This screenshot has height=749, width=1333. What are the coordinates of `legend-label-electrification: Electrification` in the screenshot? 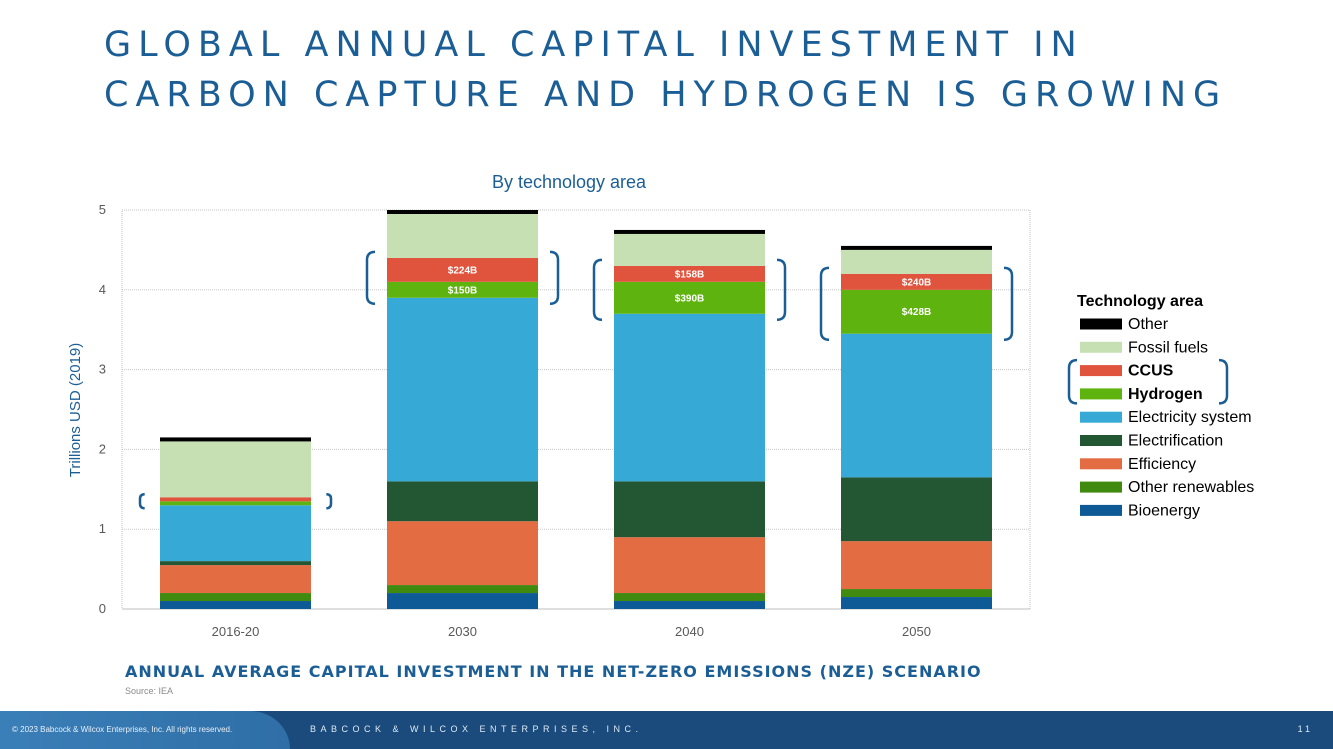 It's located at (1175, 441).